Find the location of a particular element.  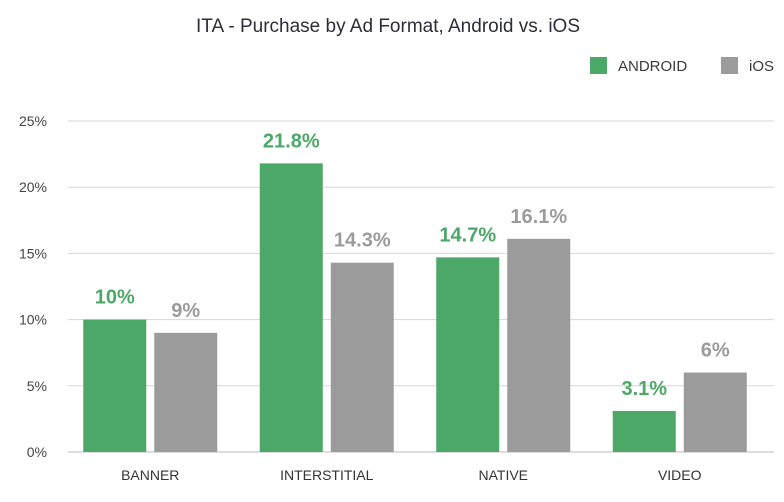

y-tick-label: 0% is located at coordinates (37, 452).